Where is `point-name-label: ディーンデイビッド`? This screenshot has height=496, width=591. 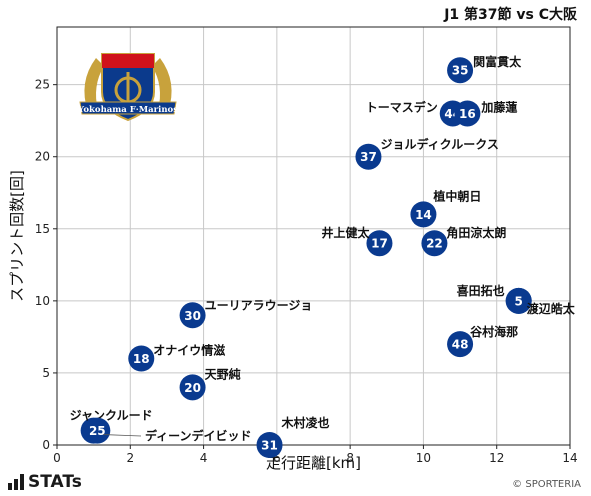 point-name-label: ディーンデイビッド is located at coordinates (198, 435).